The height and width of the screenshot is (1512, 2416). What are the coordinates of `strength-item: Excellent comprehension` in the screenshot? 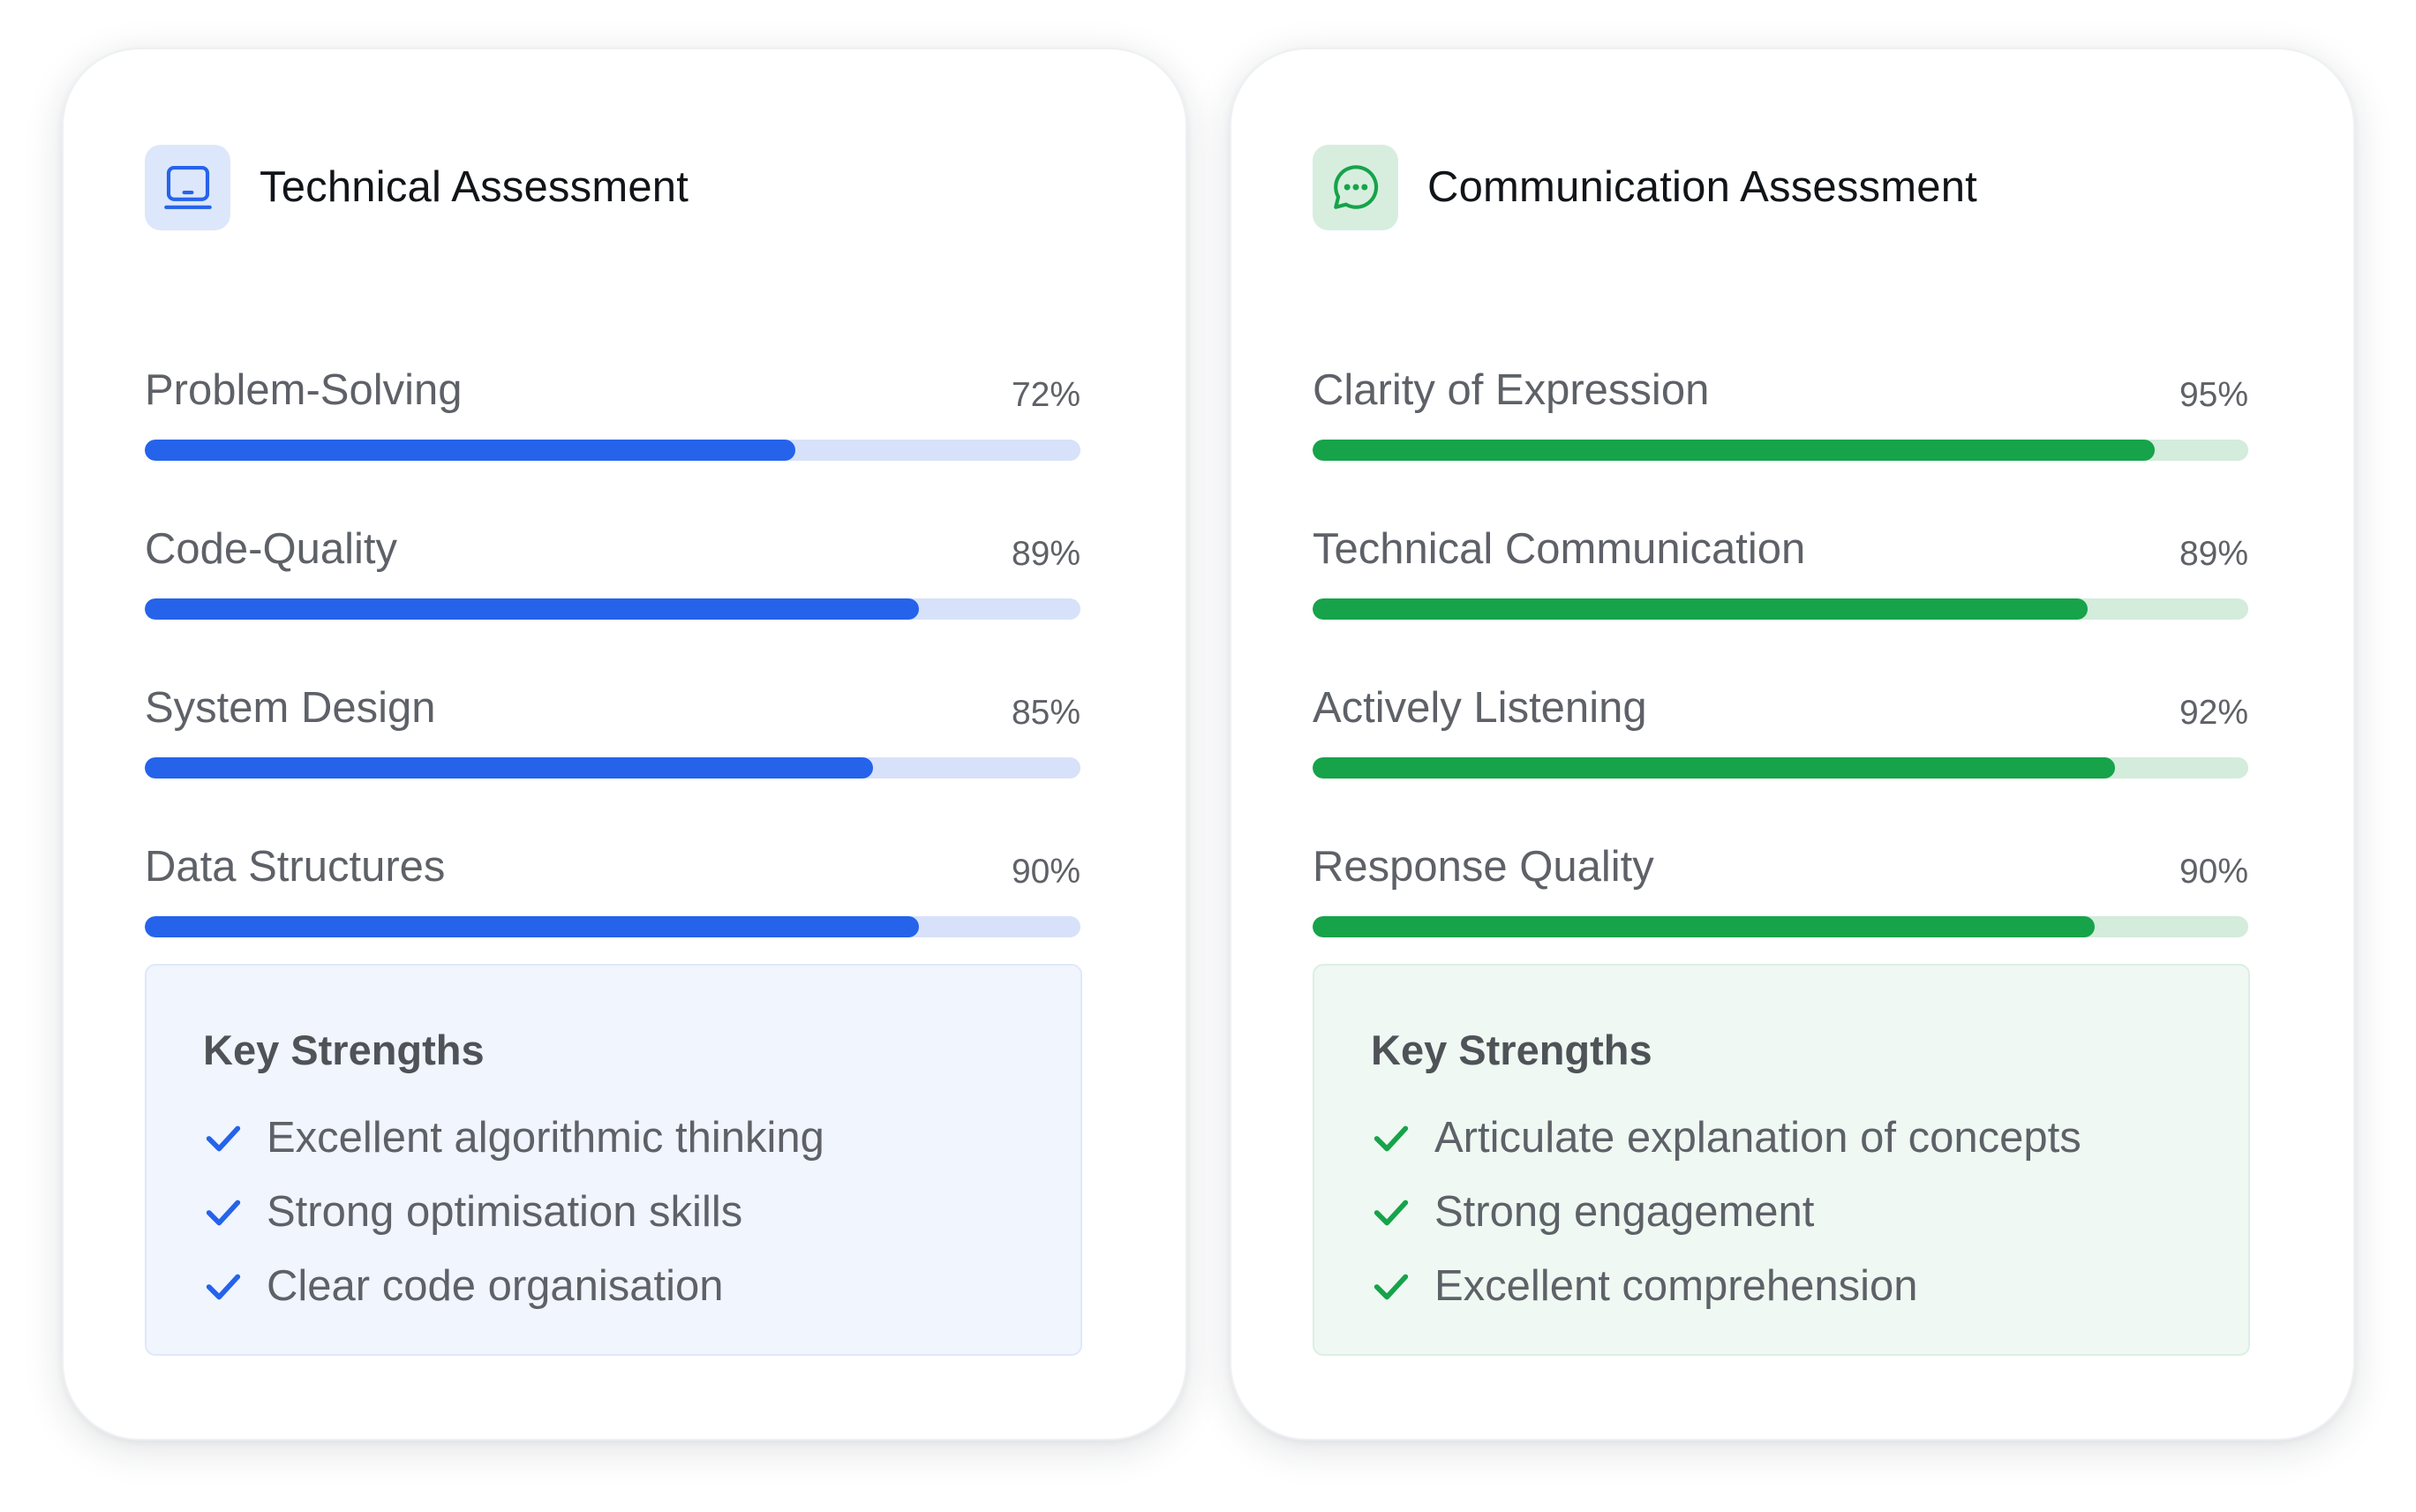 It's located at (1644, 1286).